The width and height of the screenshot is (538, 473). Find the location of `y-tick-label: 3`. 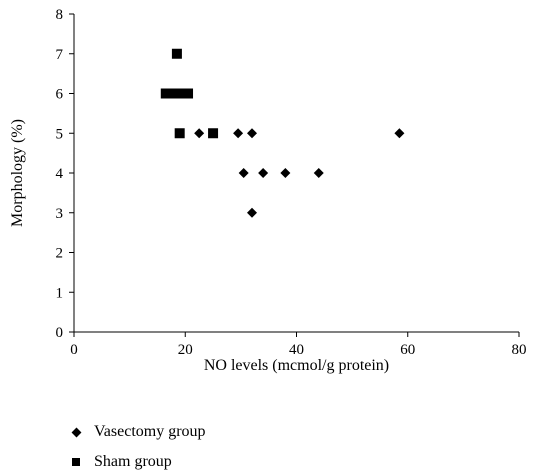

y-tick-label: 3 is located at coordinates (60, 214).